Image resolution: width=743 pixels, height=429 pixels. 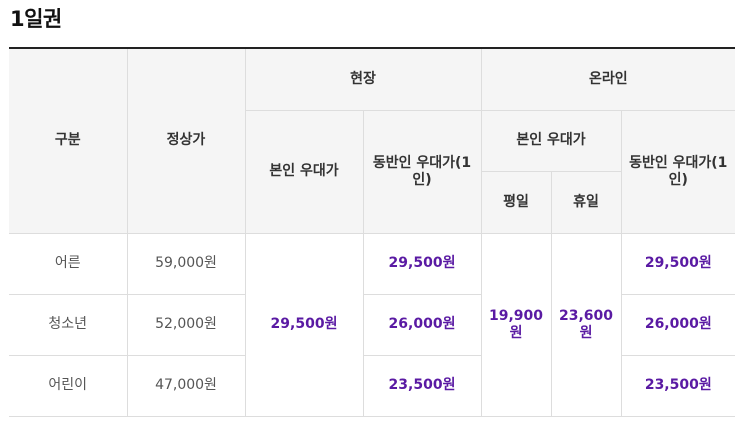 I want to click on header-weekday: 평일, so click(x=516, y=202).